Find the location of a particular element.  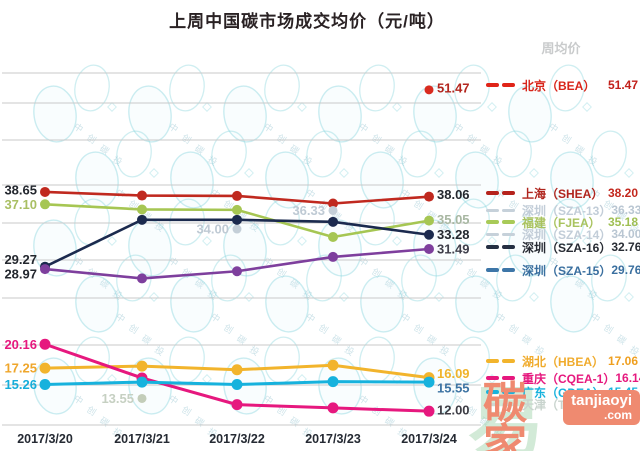

brand-url-line1: tanjiaoyi is located at coordinates (601, 400).